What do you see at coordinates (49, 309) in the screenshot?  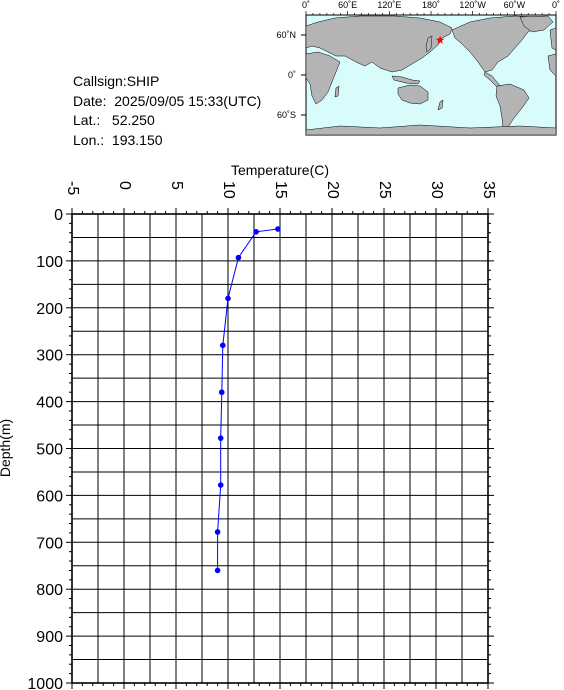 I see `y-tick-label: 200` at bounding box center [49, 309].